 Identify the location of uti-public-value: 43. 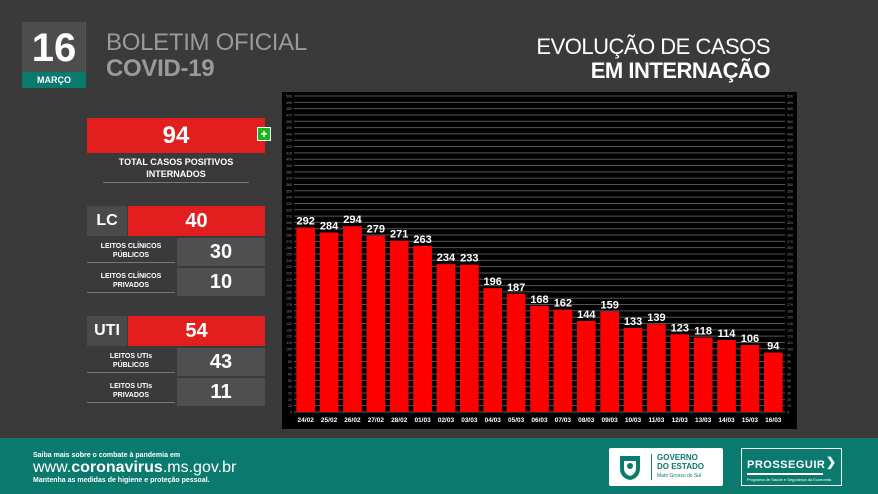
(221, 362).